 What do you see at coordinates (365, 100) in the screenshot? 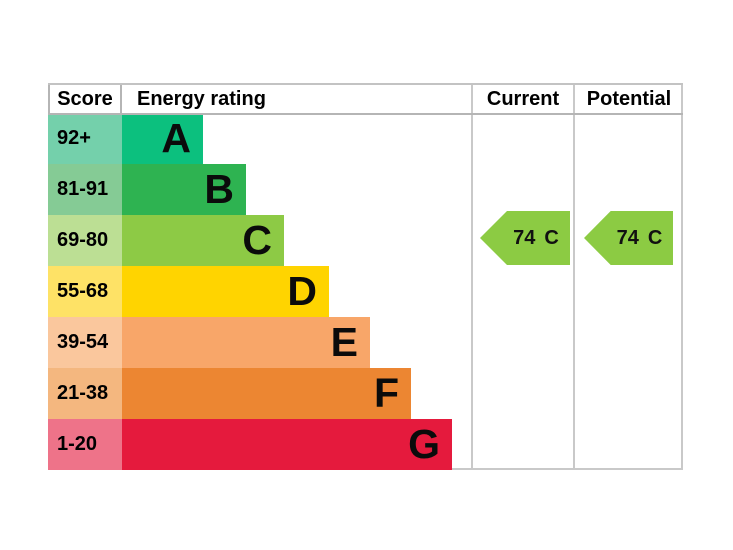
I see `table-header-row: Score Energy rating Current Potential` at bounding box center [365, 100].